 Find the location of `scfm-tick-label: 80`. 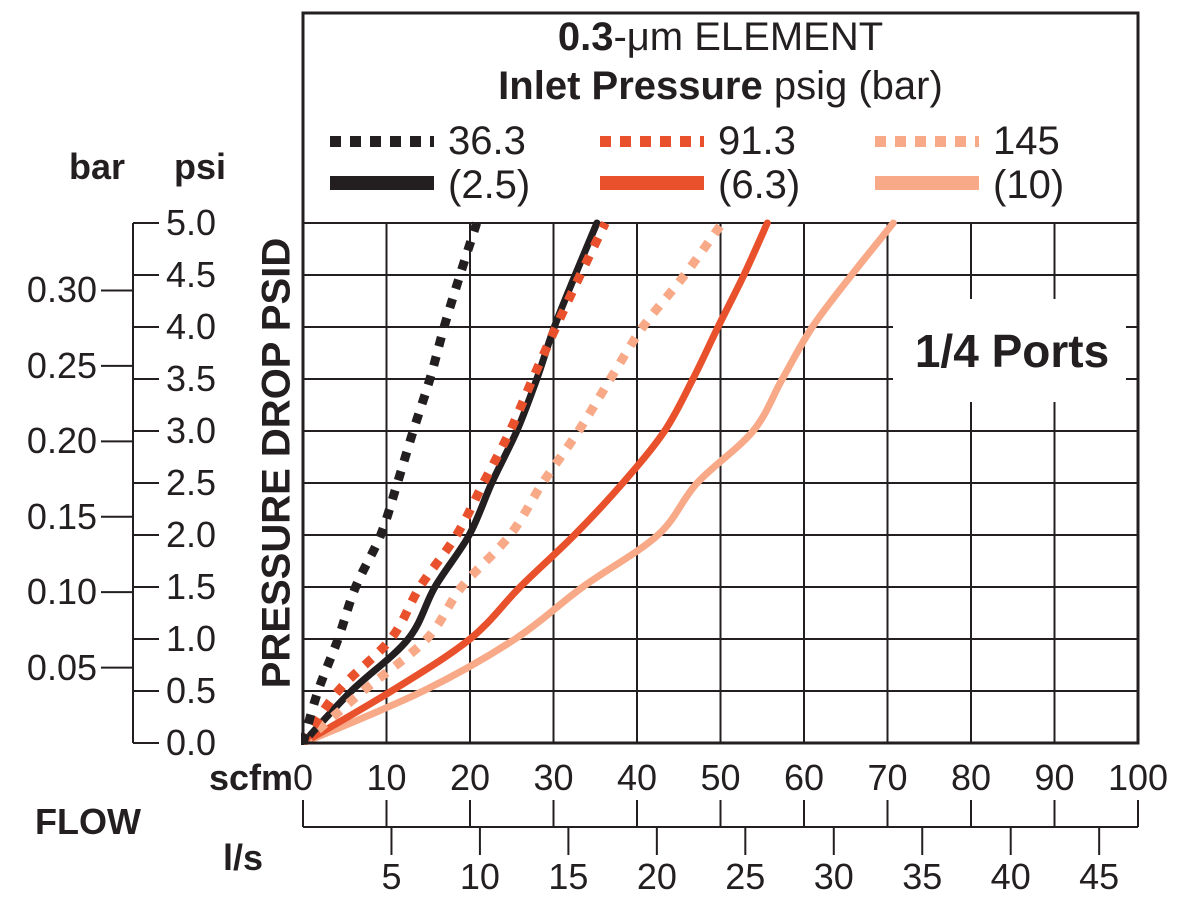

scfm-tick-label: 80 is located at coordinates (971, 777).